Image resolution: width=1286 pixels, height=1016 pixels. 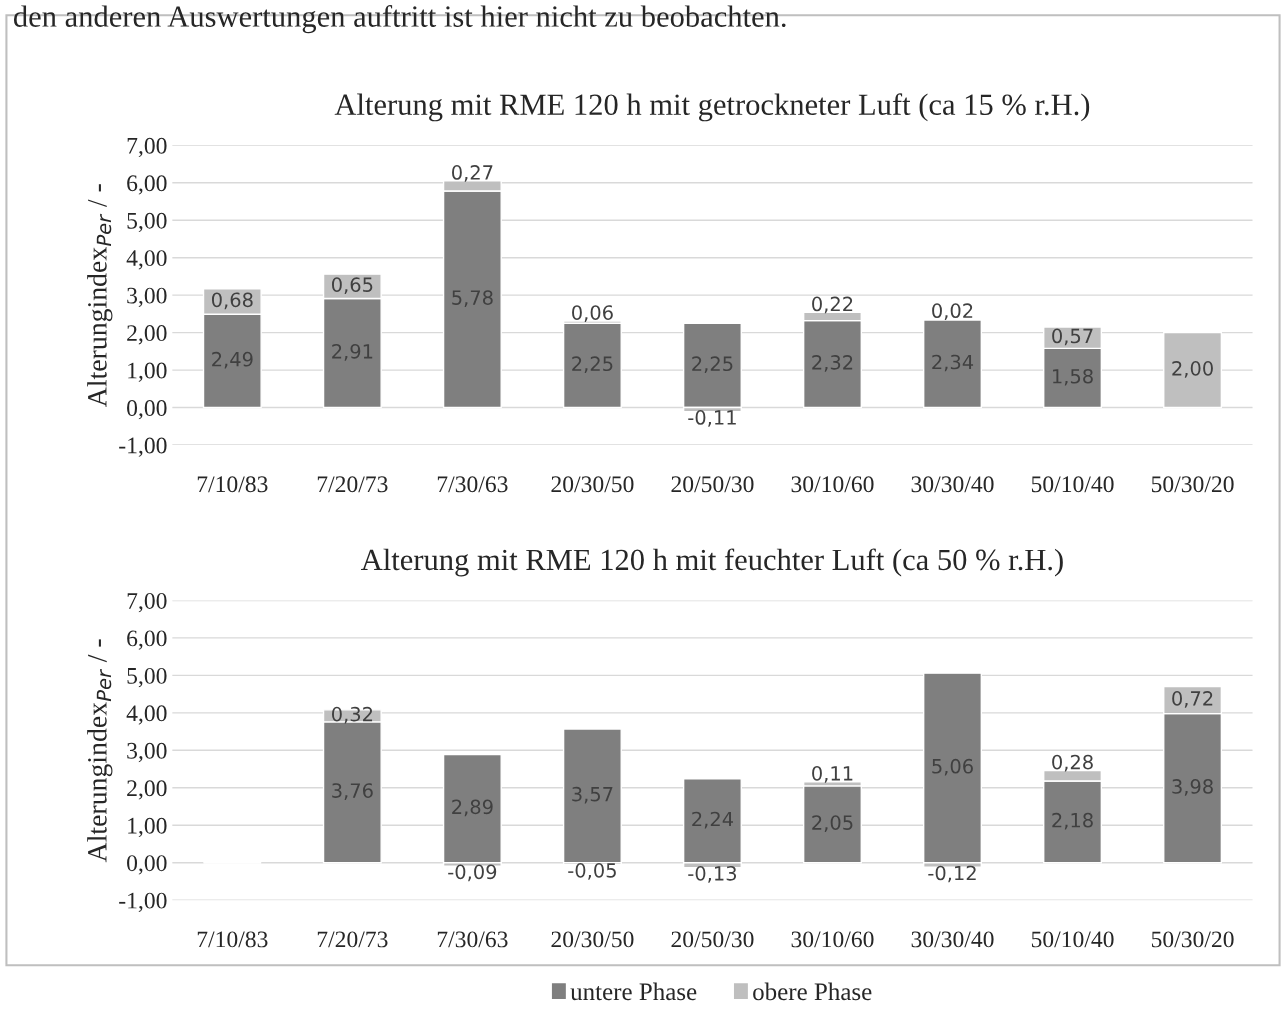 I want to click on data-label: -0,12, so click(x=952, y=874).